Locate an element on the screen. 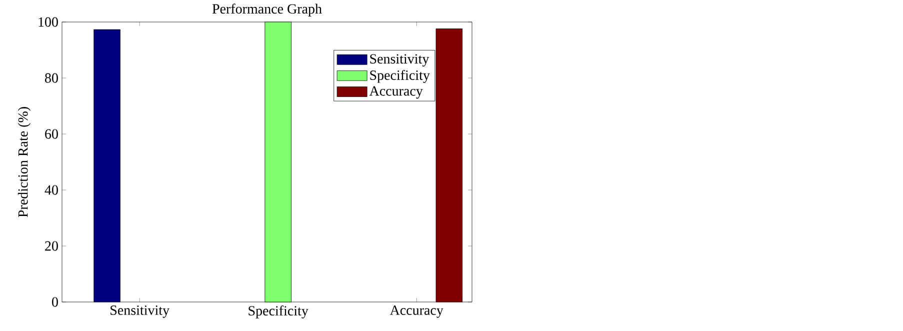 This screenshot has height=331, width=903. x-tick-label: Specificity is located at coordinates (278, 312).